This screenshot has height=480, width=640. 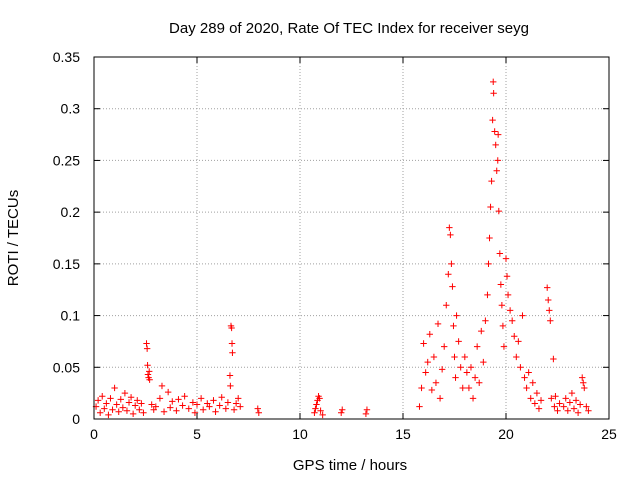 What do you see at coordinates (13, 238) in the screenshot?
I see `y-axis-label: ROTI / TECUs` at bounding box center [13, 238].